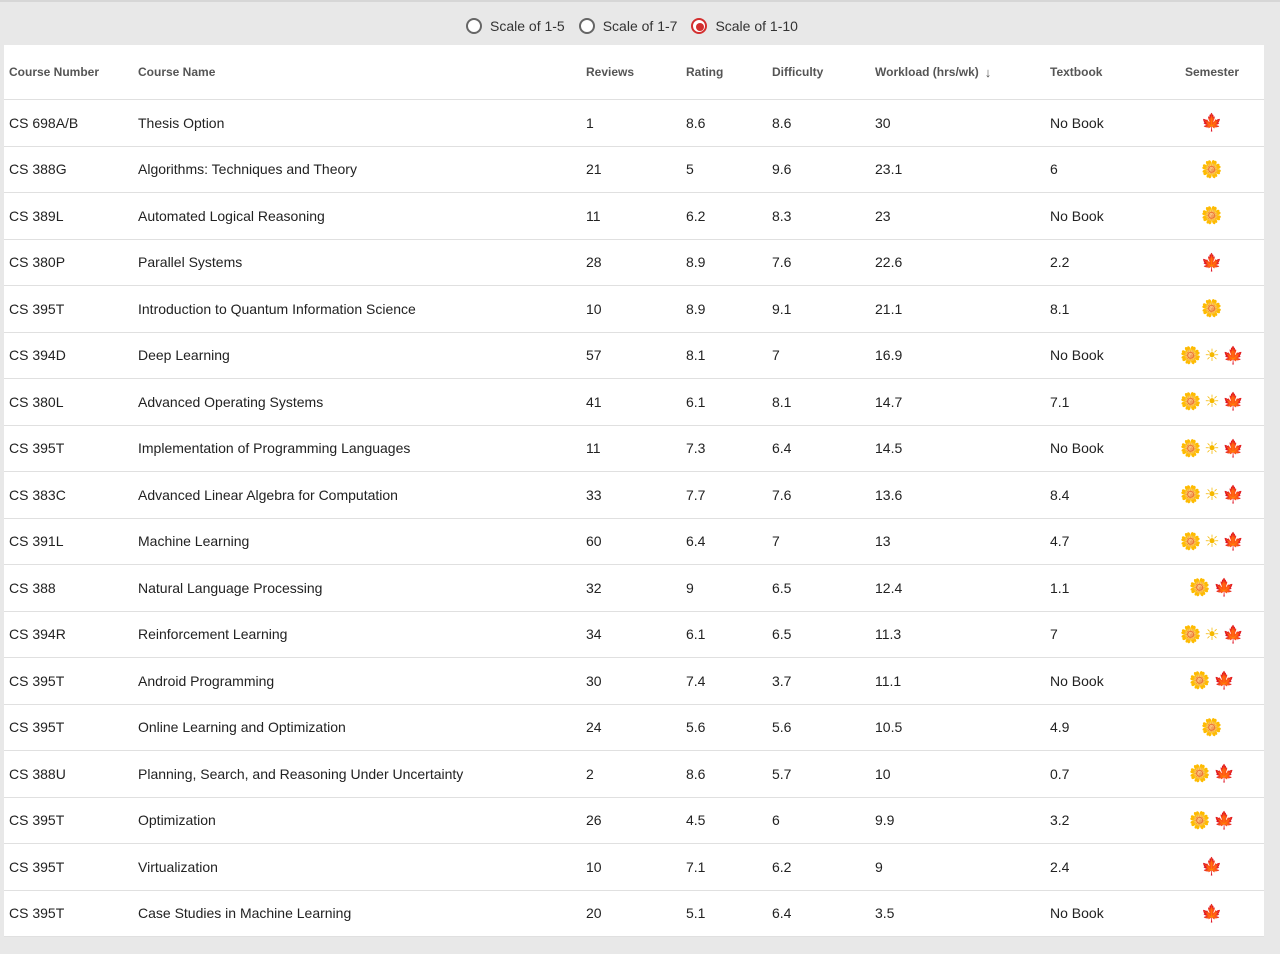 This screenshot has width=1280, height=954. What do you see at coordinates (631, 588) in the screenshot?
I see `cell-reviews: 32` at bounding box center [631, 588].